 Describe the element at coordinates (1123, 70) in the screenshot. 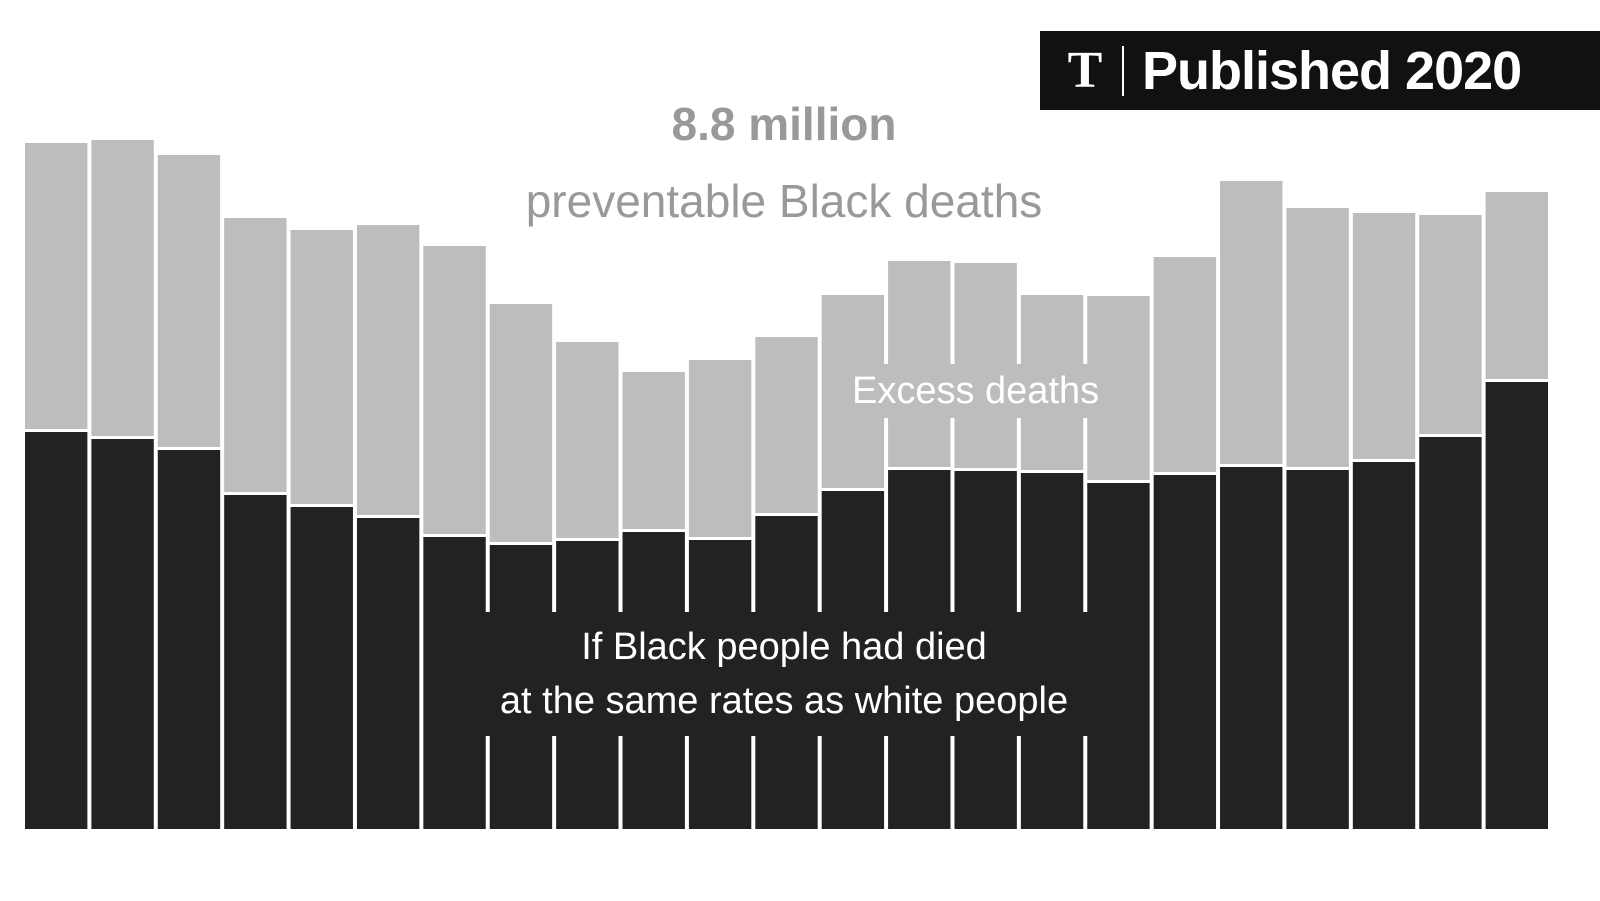

I see `separator` at that location.